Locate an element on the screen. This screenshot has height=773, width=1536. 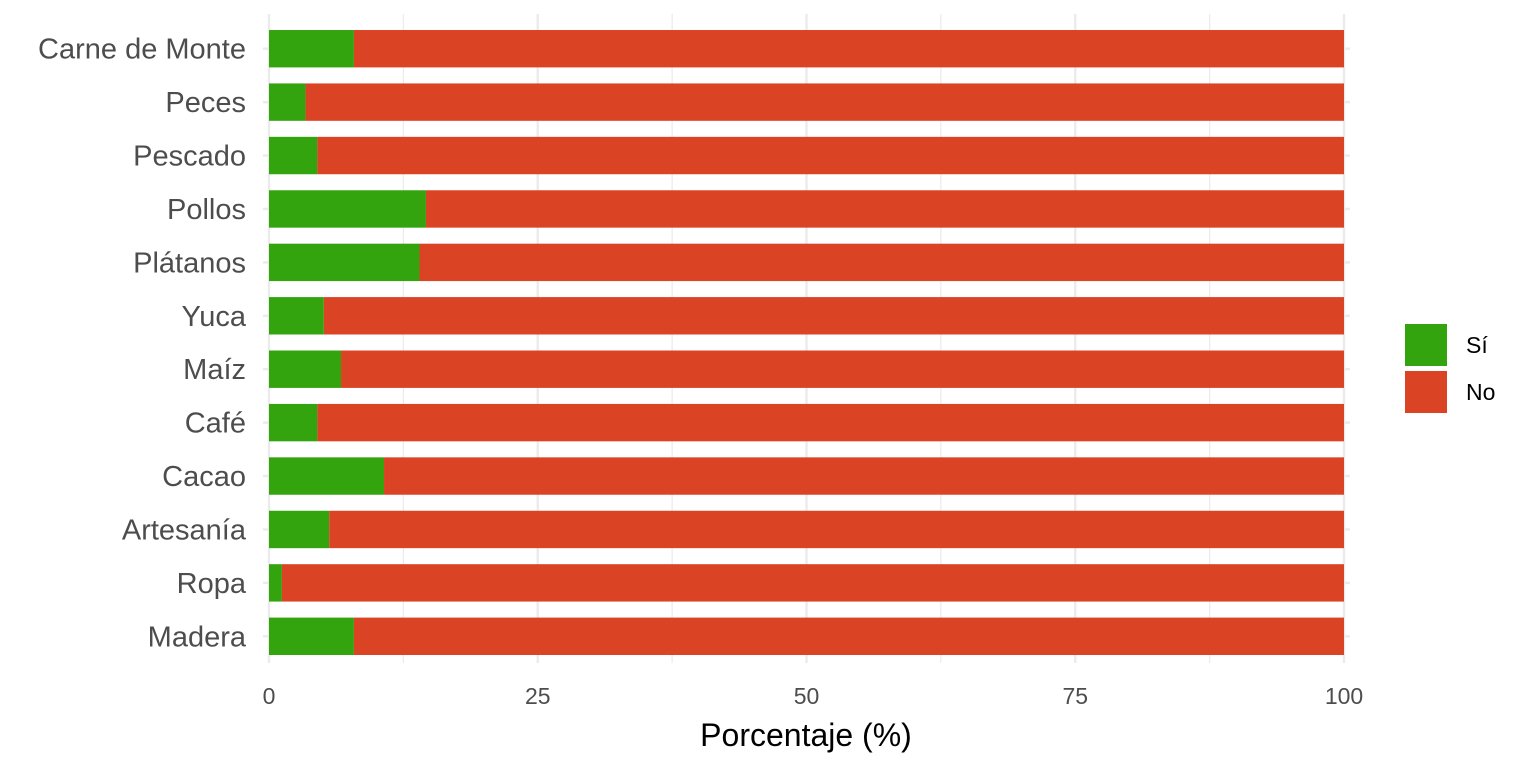
legend: Sí No is located at coordinates (1450, 368).